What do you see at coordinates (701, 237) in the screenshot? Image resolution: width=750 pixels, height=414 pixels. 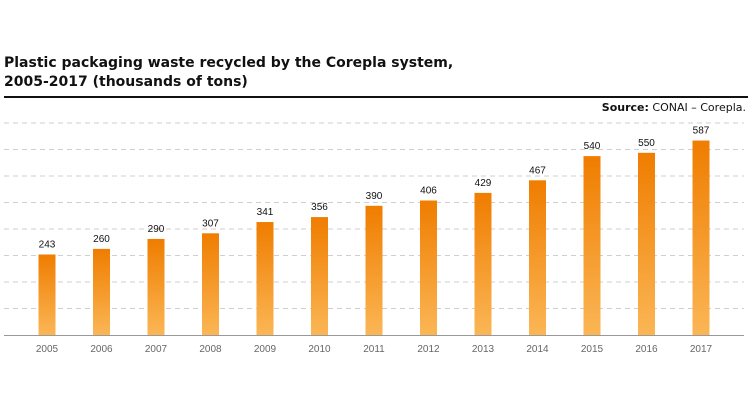 I see `bar-2017` at bounding box center [701, 237].